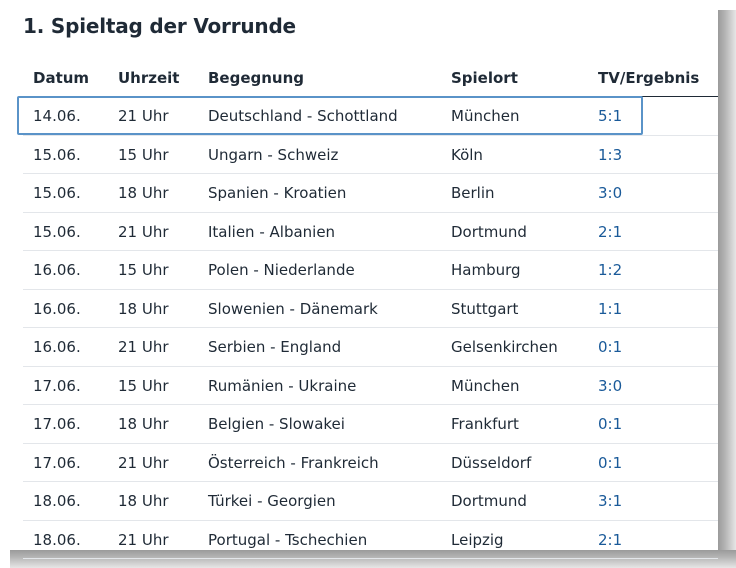  I want to click on cell-venue: Gelsenkirchen, so click(504, 347).